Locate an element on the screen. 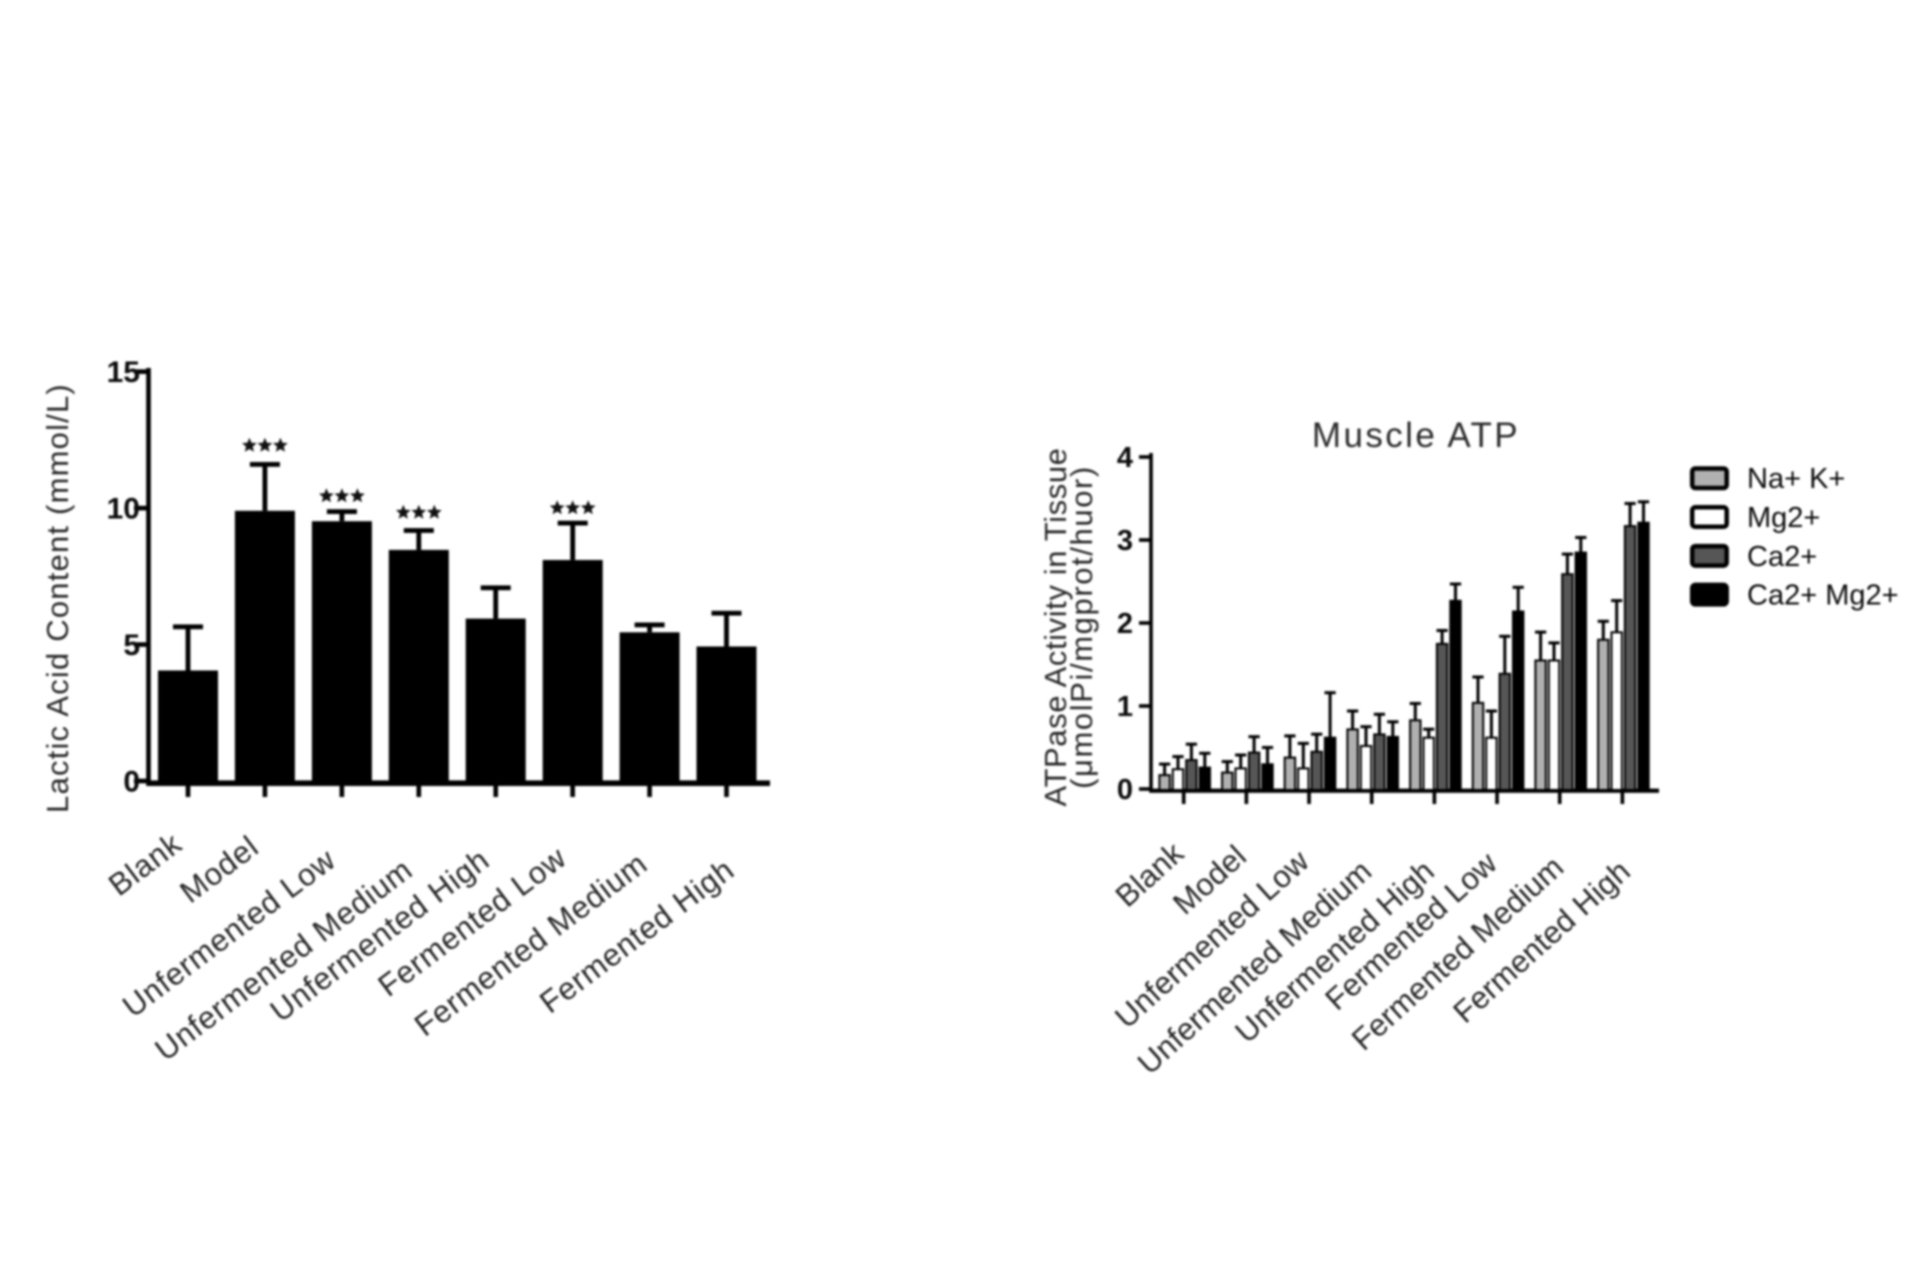 The height and width of the screenshot is (1280, 1920). svg-text: Lactic Acid Content (mmol/L) is located at coordinates (57, 598).